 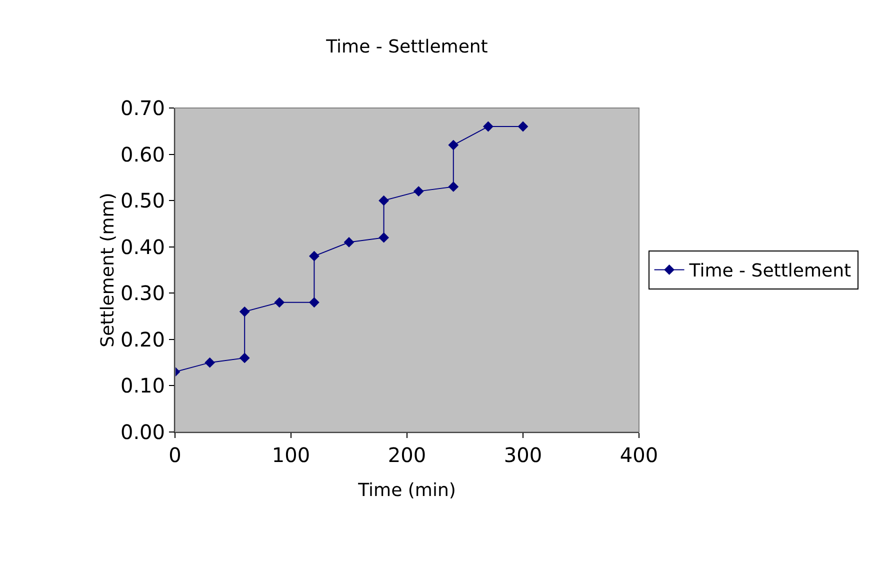 I want to click on x-tick-label: 0, so click(x=175, y=455).